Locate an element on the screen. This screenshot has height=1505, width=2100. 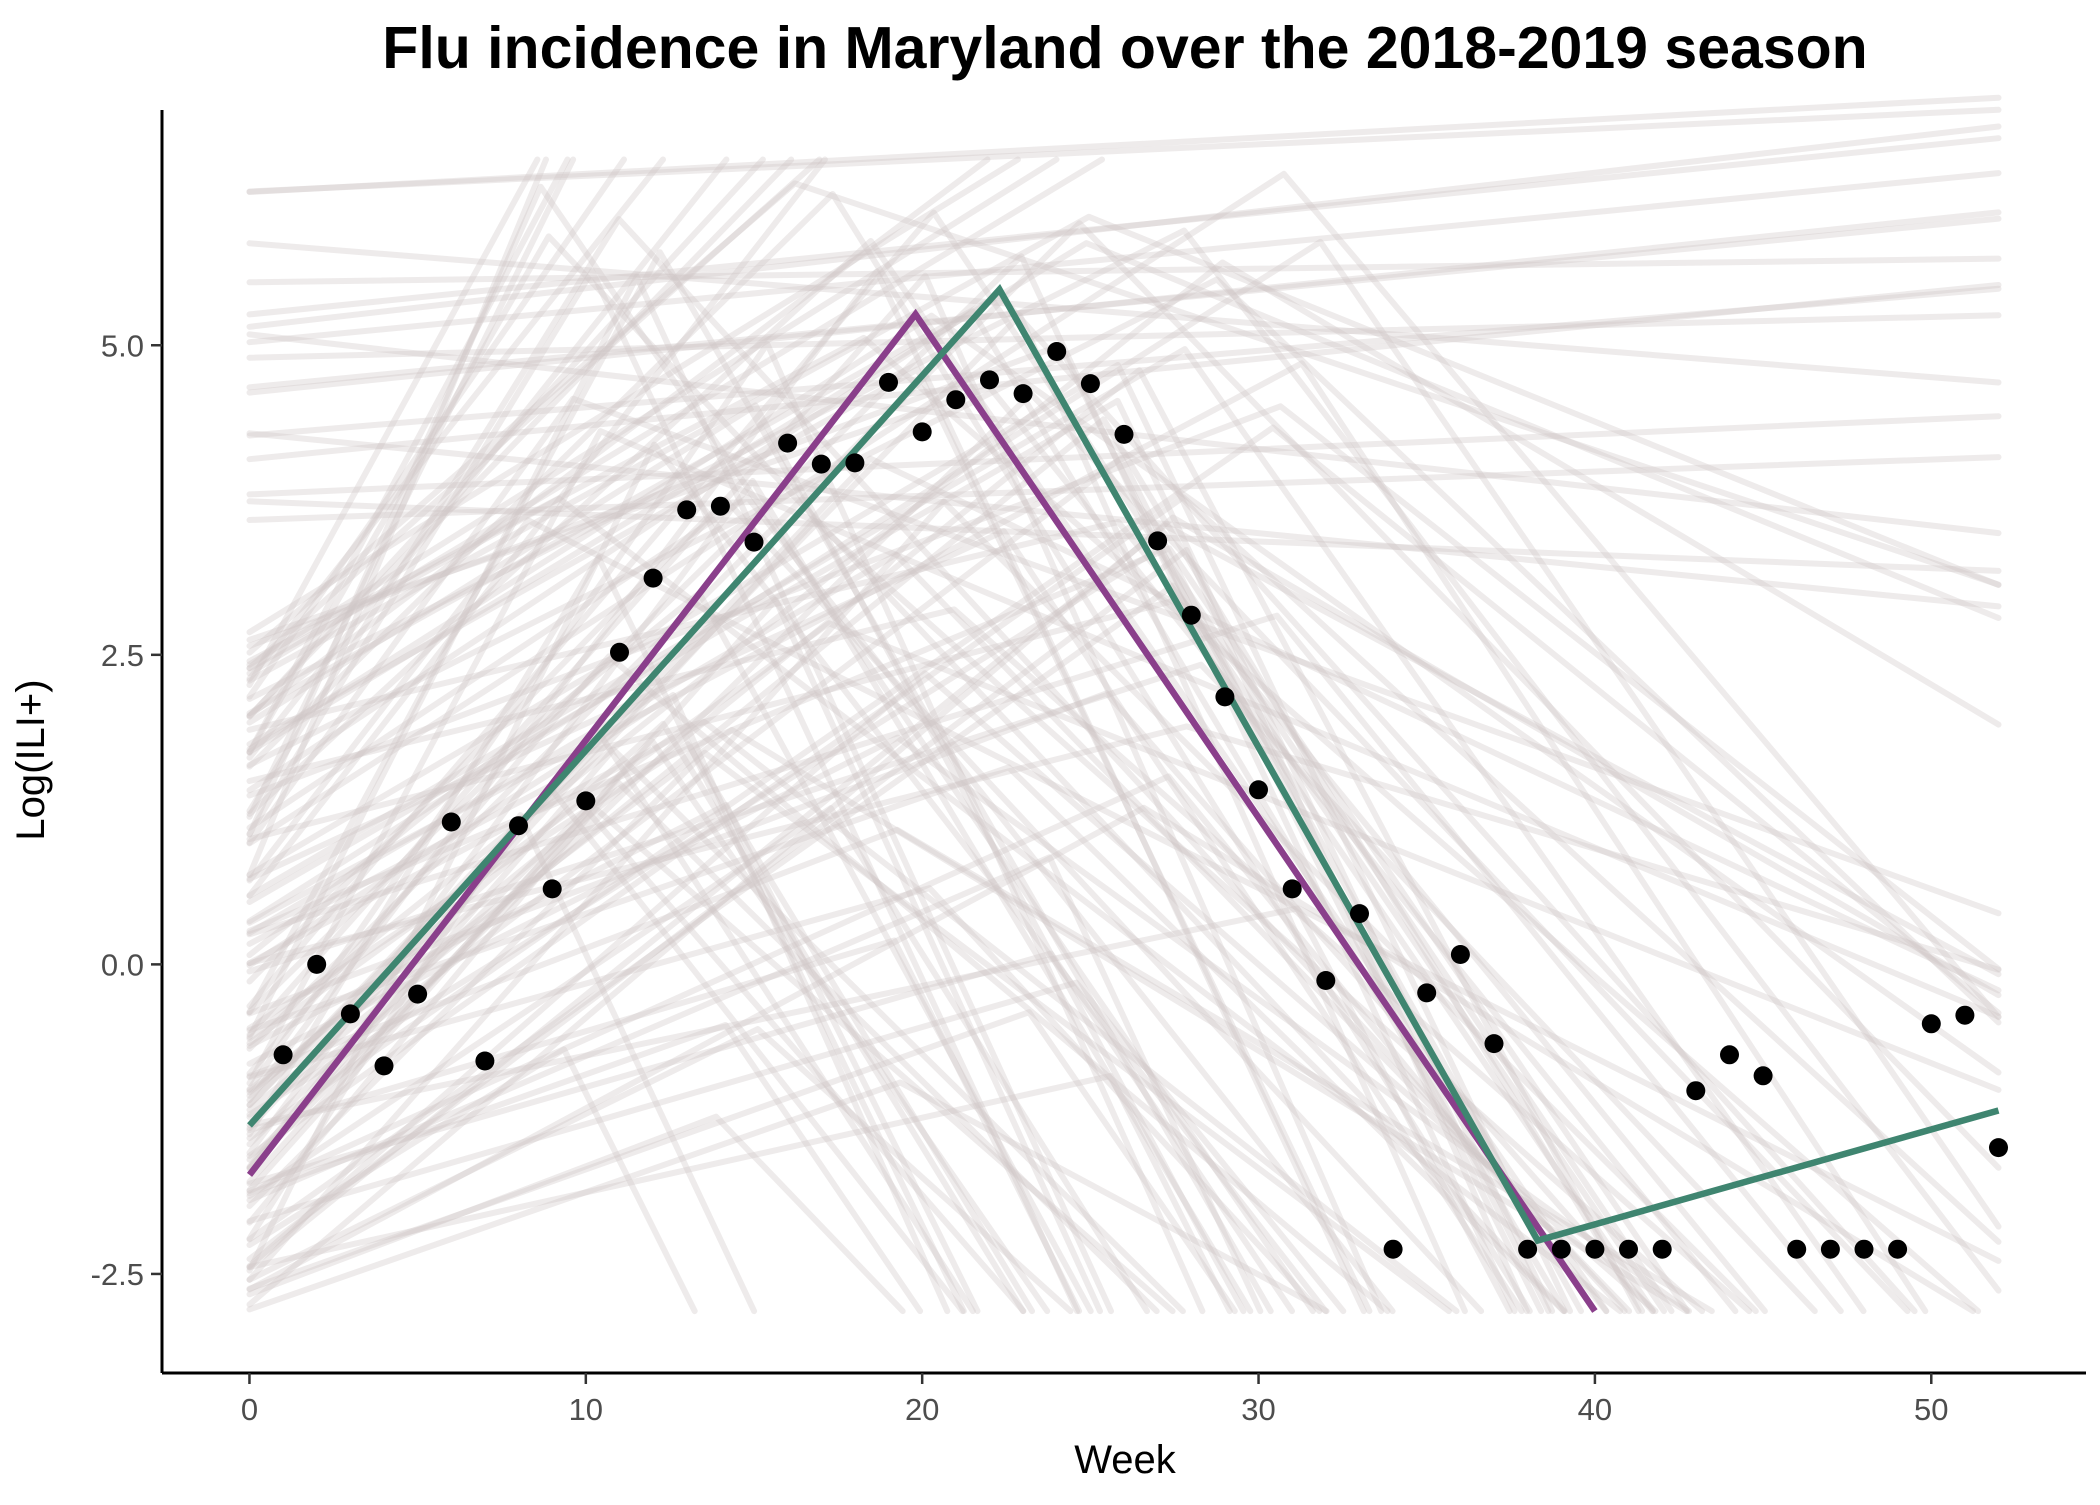
y-tick-label: 2.5 is located at coordinates (122, 655).